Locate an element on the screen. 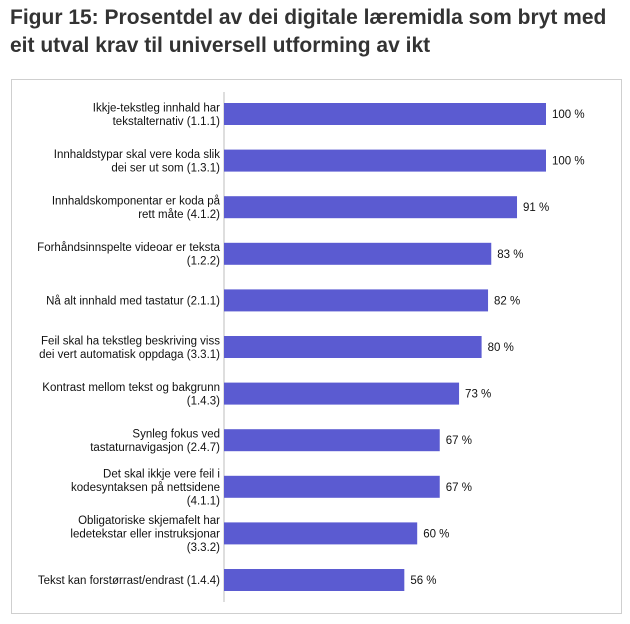 The width and height of the screenshot is (630, 624). category-label-line: Tekst kan forstørrast/endrast (1.4.4) is located at coordinates (129, 581).